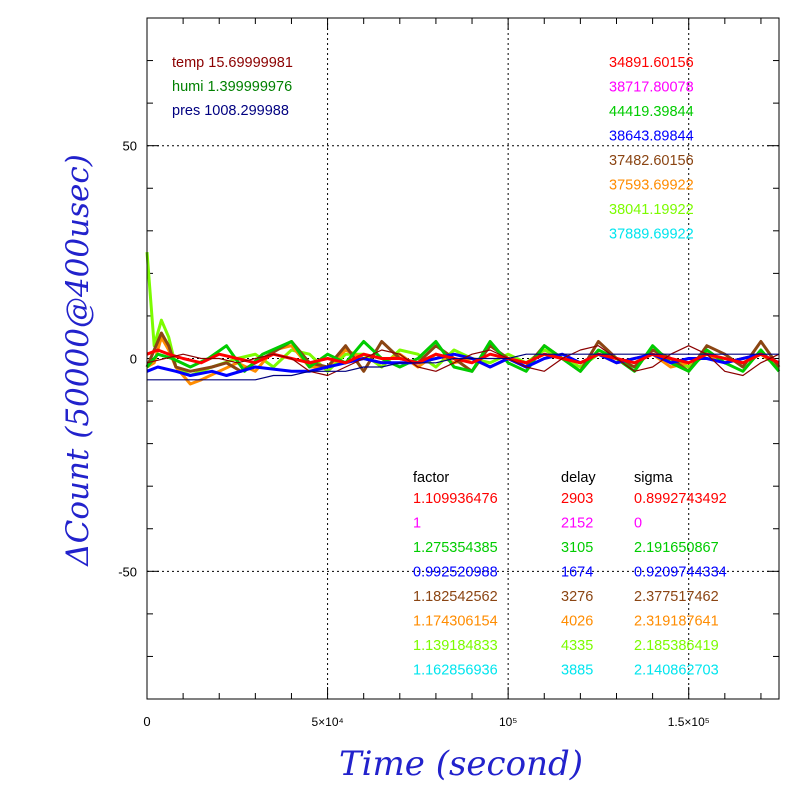  What do you see at coordinates (455, 646) in the screenshot?
I see `table-cell: 1.139184833` at bounding box center [455, 646].